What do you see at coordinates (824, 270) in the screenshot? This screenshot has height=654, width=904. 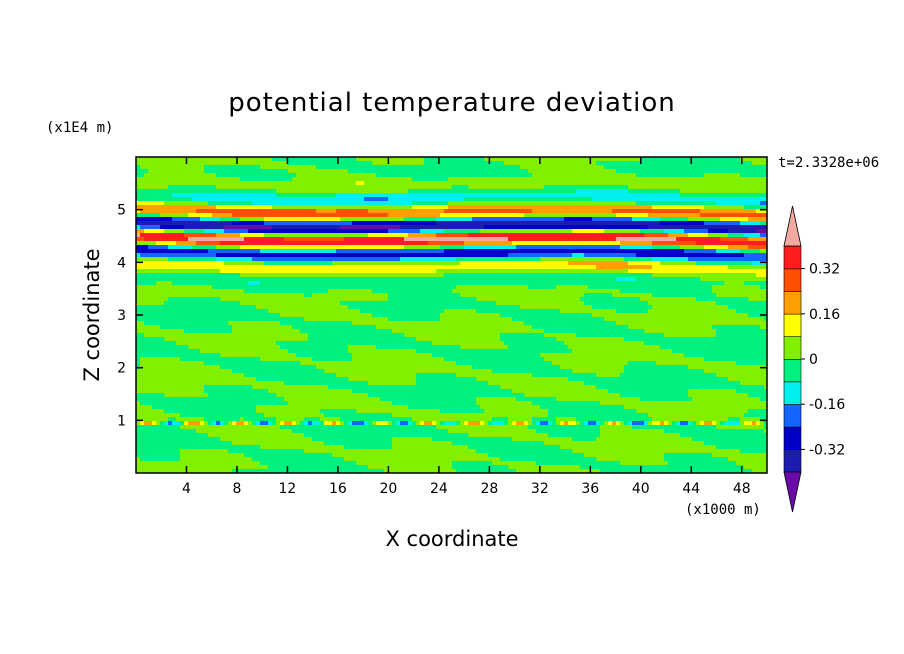 I see `colorbar-label: 0.32` at bounding box center [824, 270].